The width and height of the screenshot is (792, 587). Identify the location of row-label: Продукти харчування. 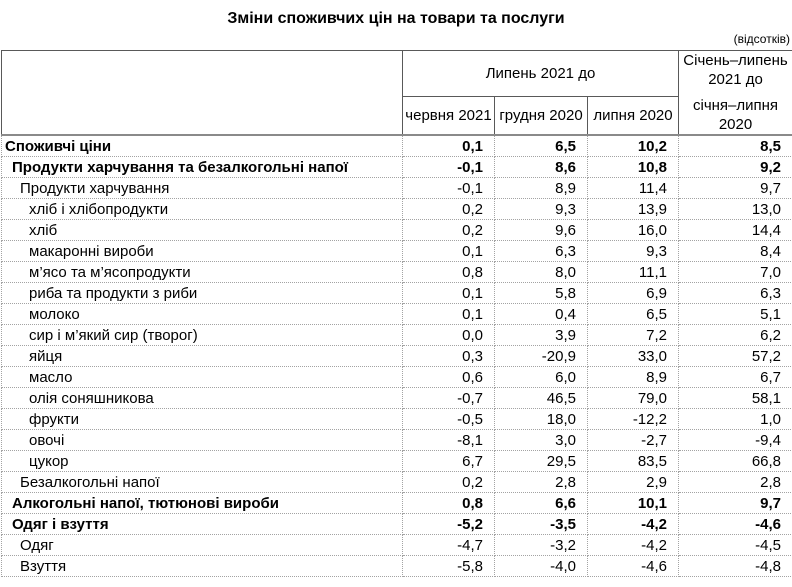
(202, 188).